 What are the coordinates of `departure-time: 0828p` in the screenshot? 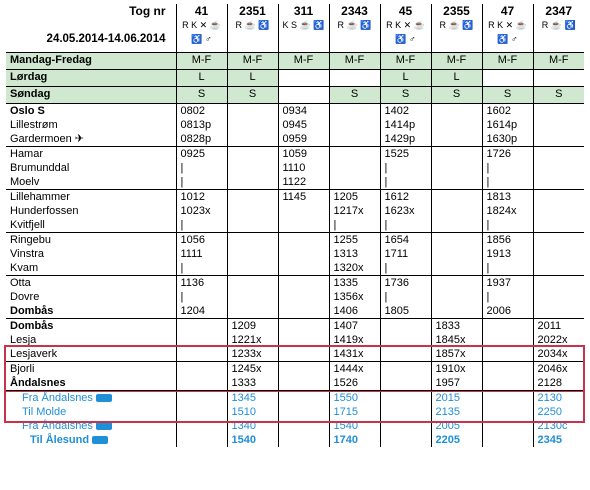 It's located at (201, 139).